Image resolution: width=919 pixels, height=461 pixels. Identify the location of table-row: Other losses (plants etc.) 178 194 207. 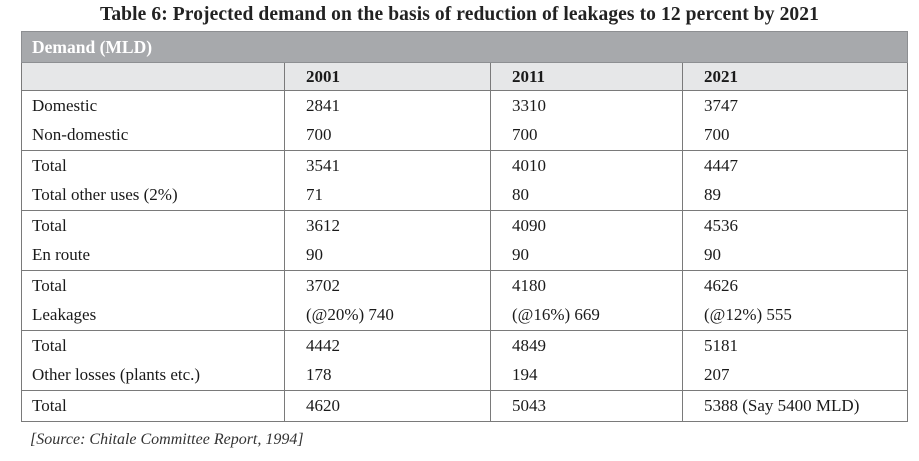
(464, 375).